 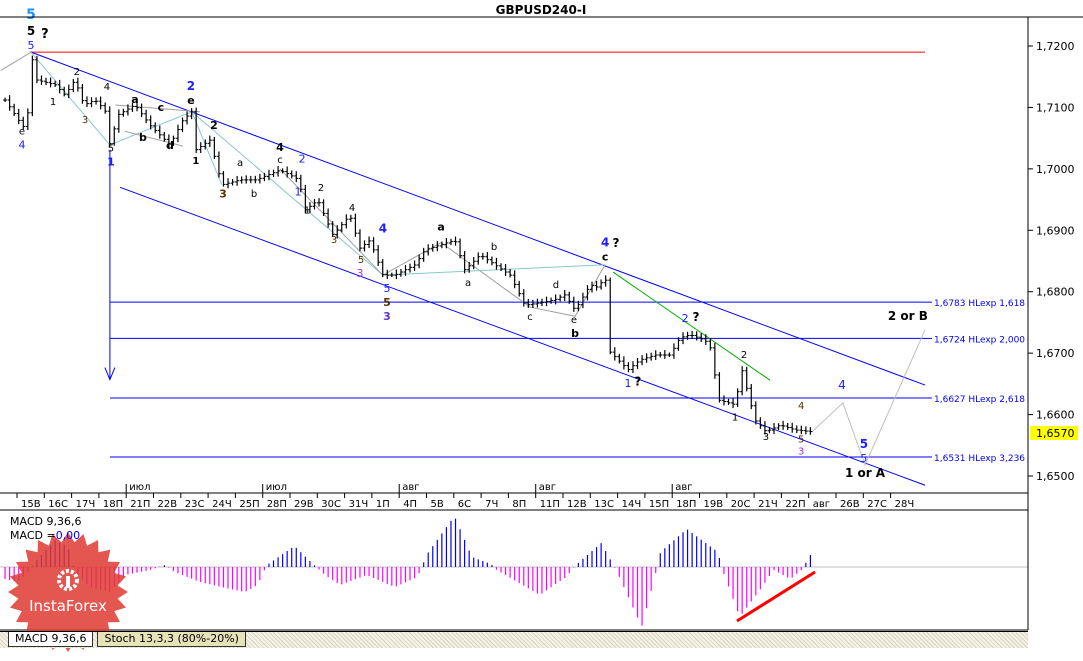 What do you see at coordinates (51, 639) in the screenshot?
I see `tab-macd: MACD 9,36,6` at bounding box center [51, 639].